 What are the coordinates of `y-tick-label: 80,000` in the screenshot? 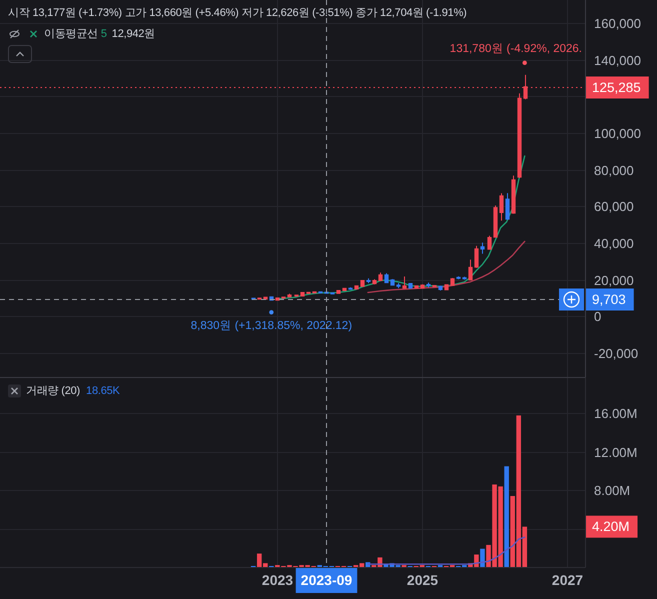 It's located at (614, 170).